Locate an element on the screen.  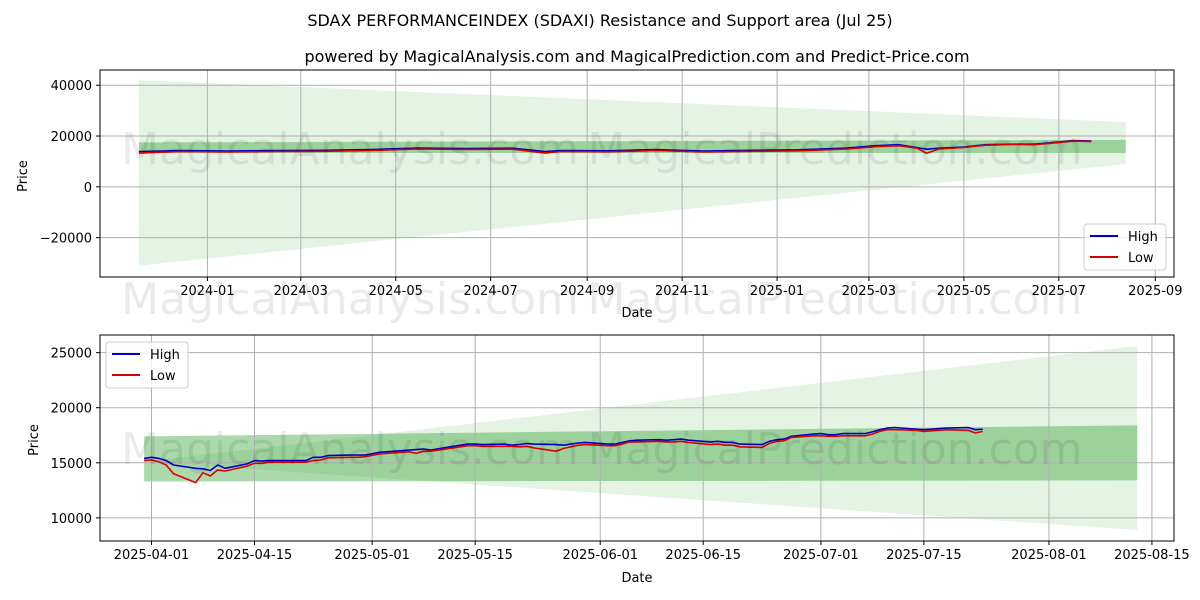
top-x-tick-label: 2024-11 is located at coordinates (682, 291).